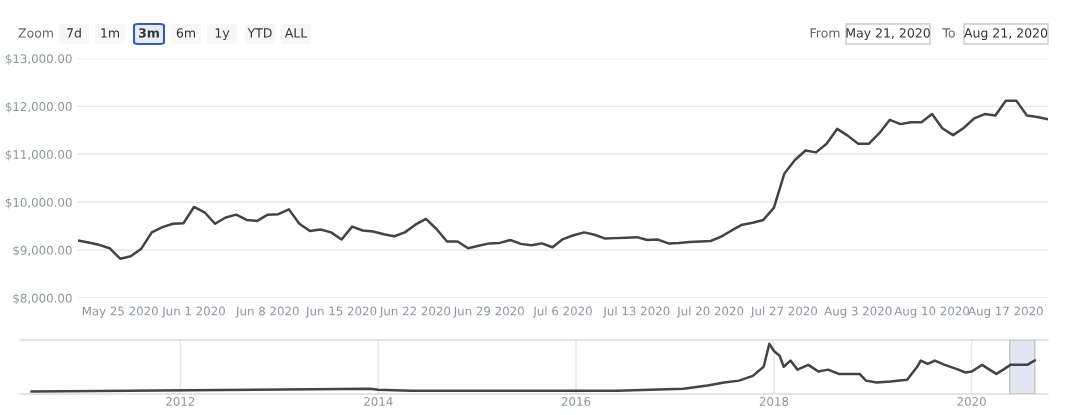 This screenshot has width=1073, height=415. Describe the element at coordinates (858, 312) in the screenshot. I see `x-tick-label: Aug 3 2020` at that location.